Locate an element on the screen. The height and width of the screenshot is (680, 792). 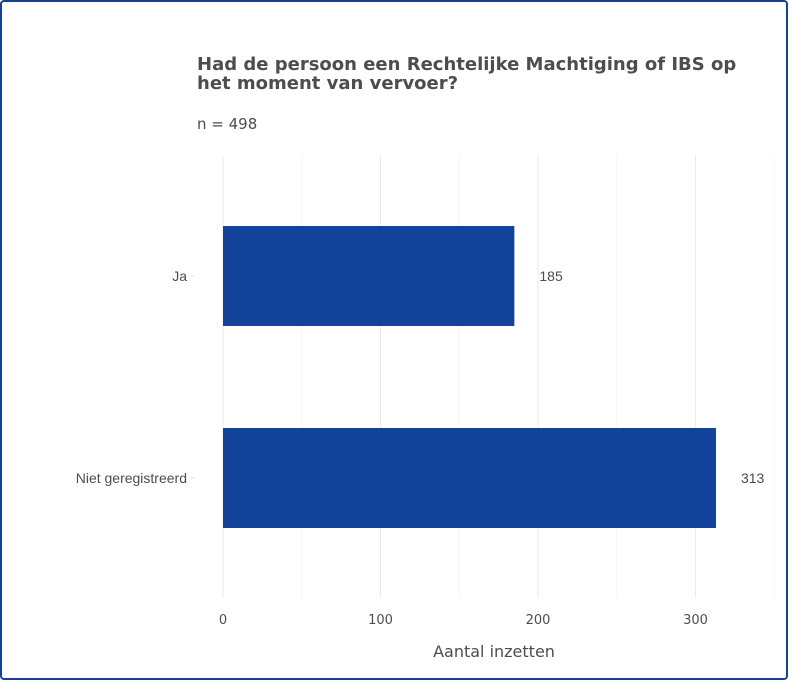
x-tick-label: 100 is located at coordinates (380, 620).